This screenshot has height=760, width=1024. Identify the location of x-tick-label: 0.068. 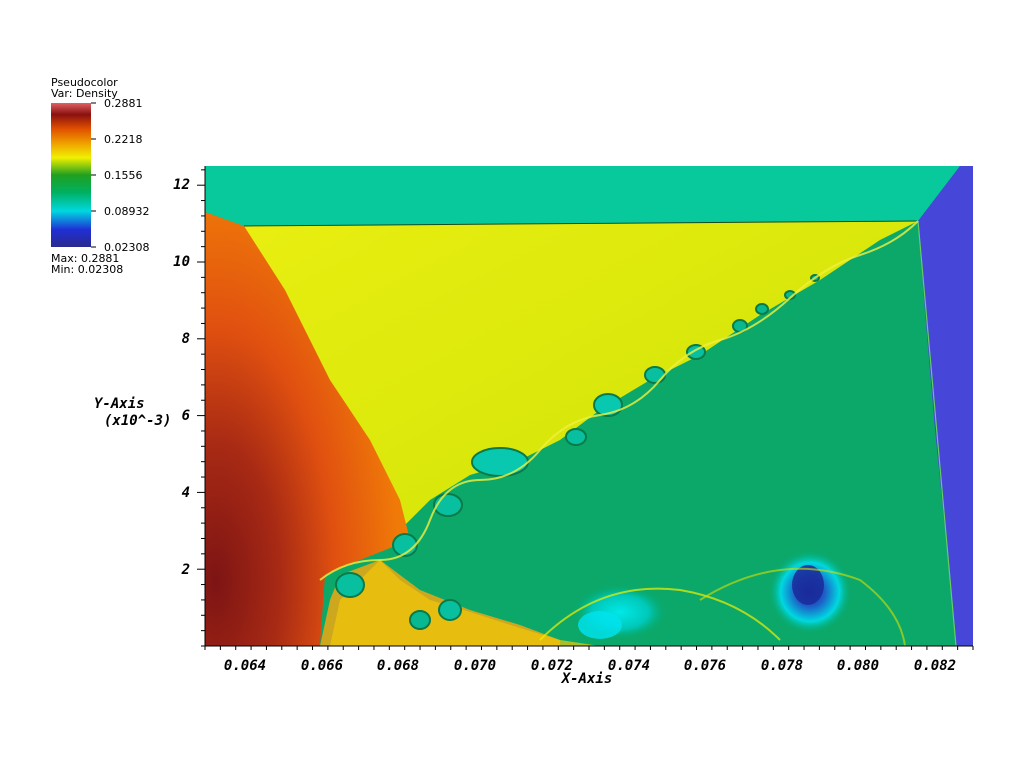
(398, 666).